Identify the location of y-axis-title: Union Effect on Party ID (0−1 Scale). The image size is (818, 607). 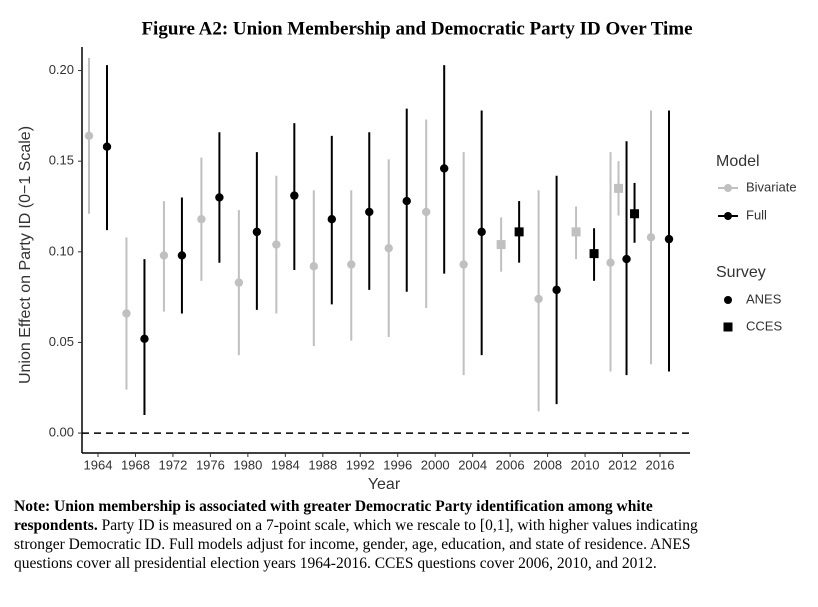
(25, 255).